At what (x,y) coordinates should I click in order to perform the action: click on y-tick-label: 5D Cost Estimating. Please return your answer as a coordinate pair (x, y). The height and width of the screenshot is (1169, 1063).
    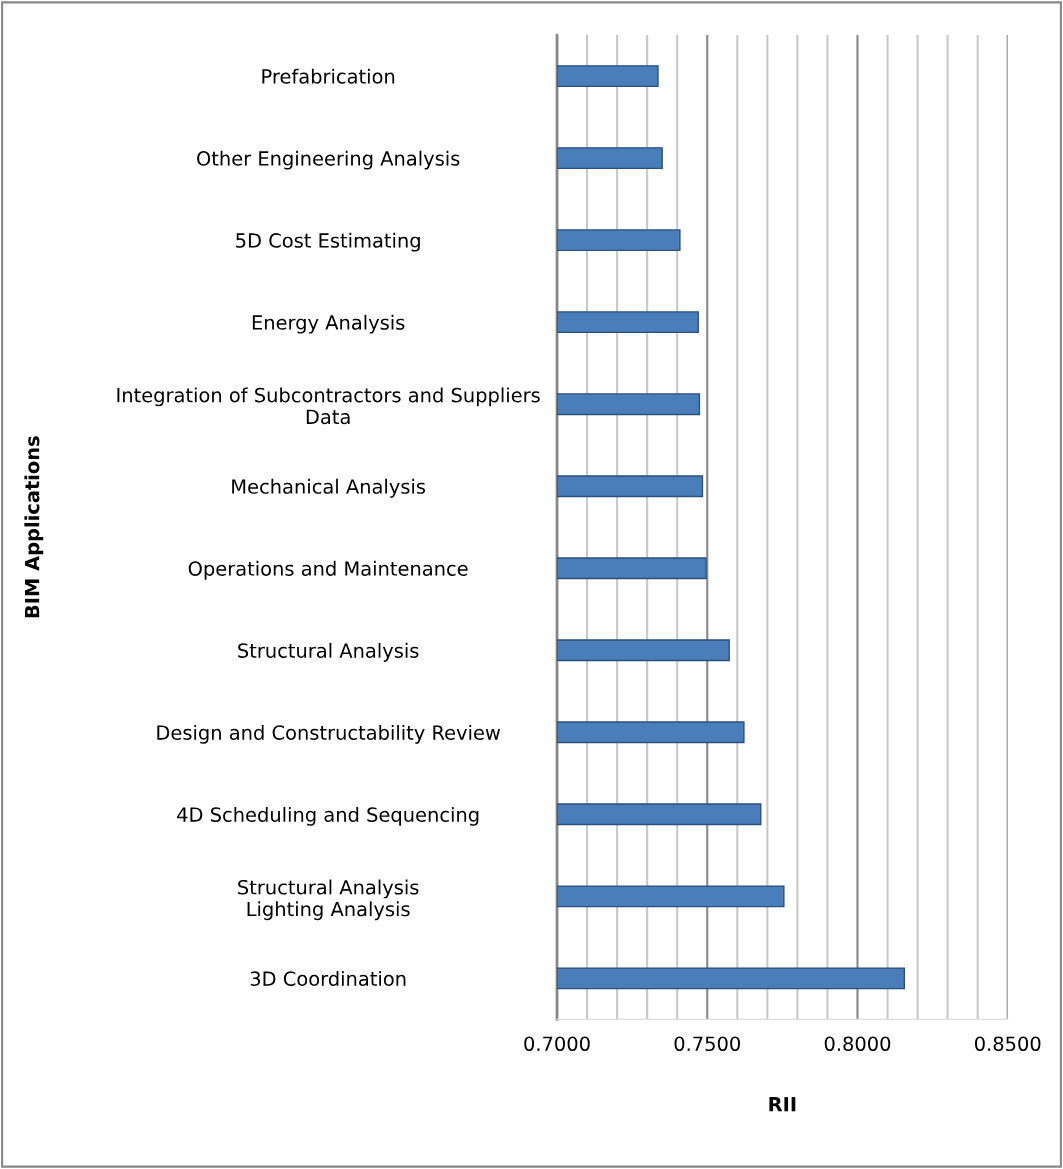
    Looking at the image, I should click on (328, 242).